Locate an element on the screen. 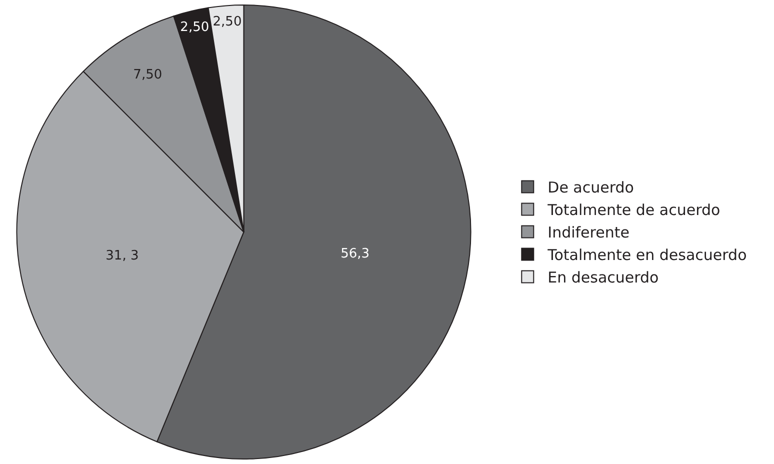 The height and width of the screenshot is (464, 774). data-label: 31, 3 is located at coordinates (122, 256).